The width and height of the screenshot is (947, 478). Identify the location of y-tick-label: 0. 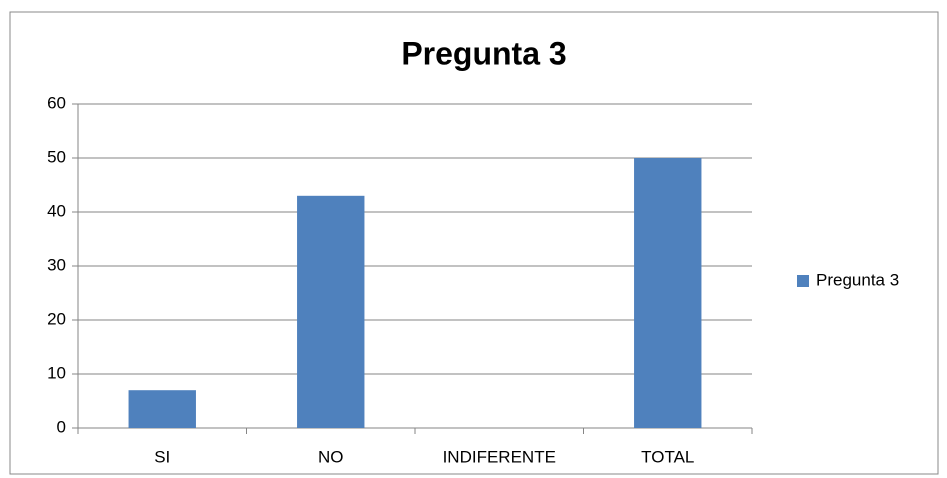
(61, 426).